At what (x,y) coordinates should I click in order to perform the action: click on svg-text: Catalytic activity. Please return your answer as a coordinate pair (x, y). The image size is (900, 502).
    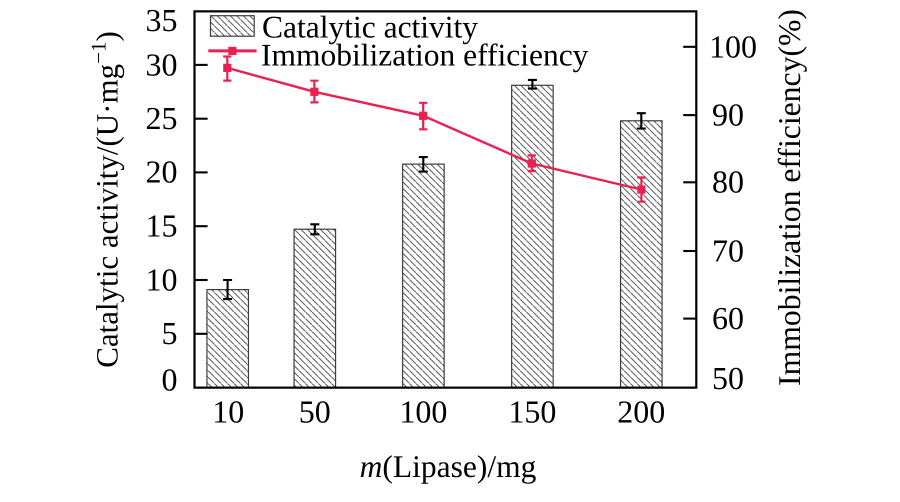
    Looking at the image, I should click on (370, 27).